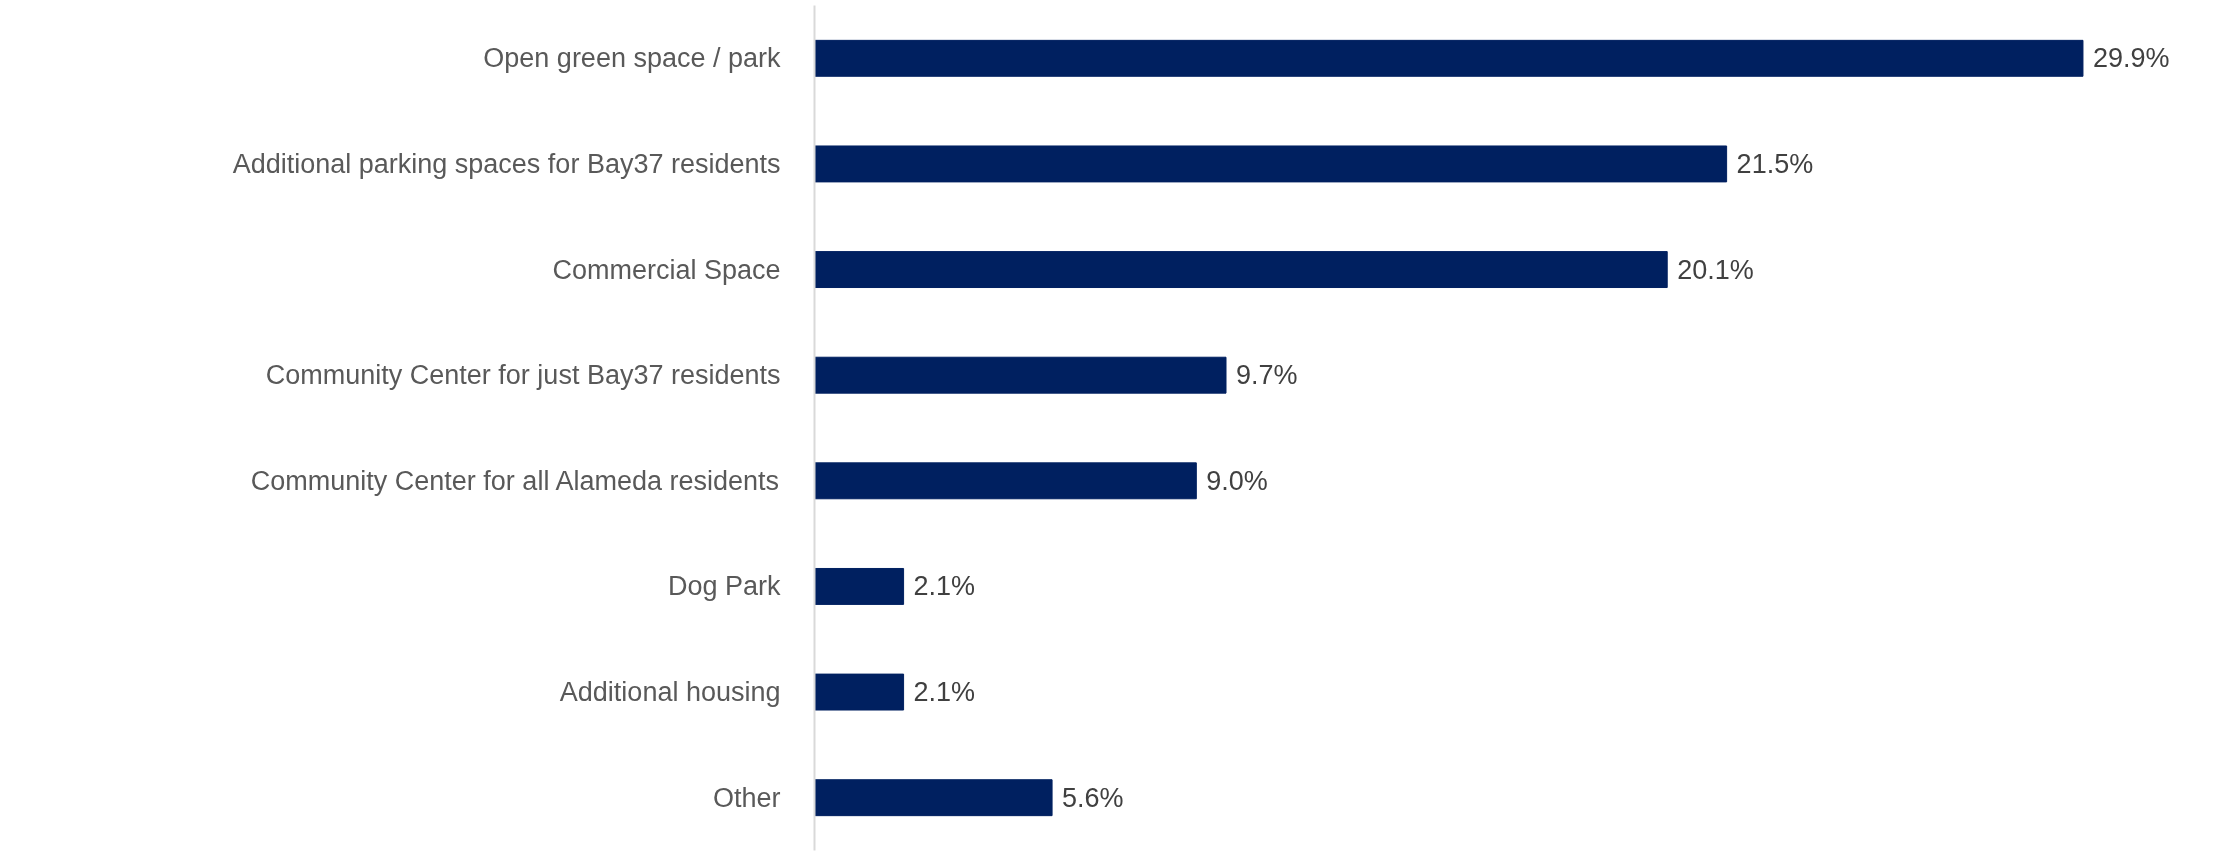 The image size is (2232, 855). What do you see at coordinates (1237, 480) in the screenshot?
I see `data-label: 9.0%` at bounding box center [1237, 480].